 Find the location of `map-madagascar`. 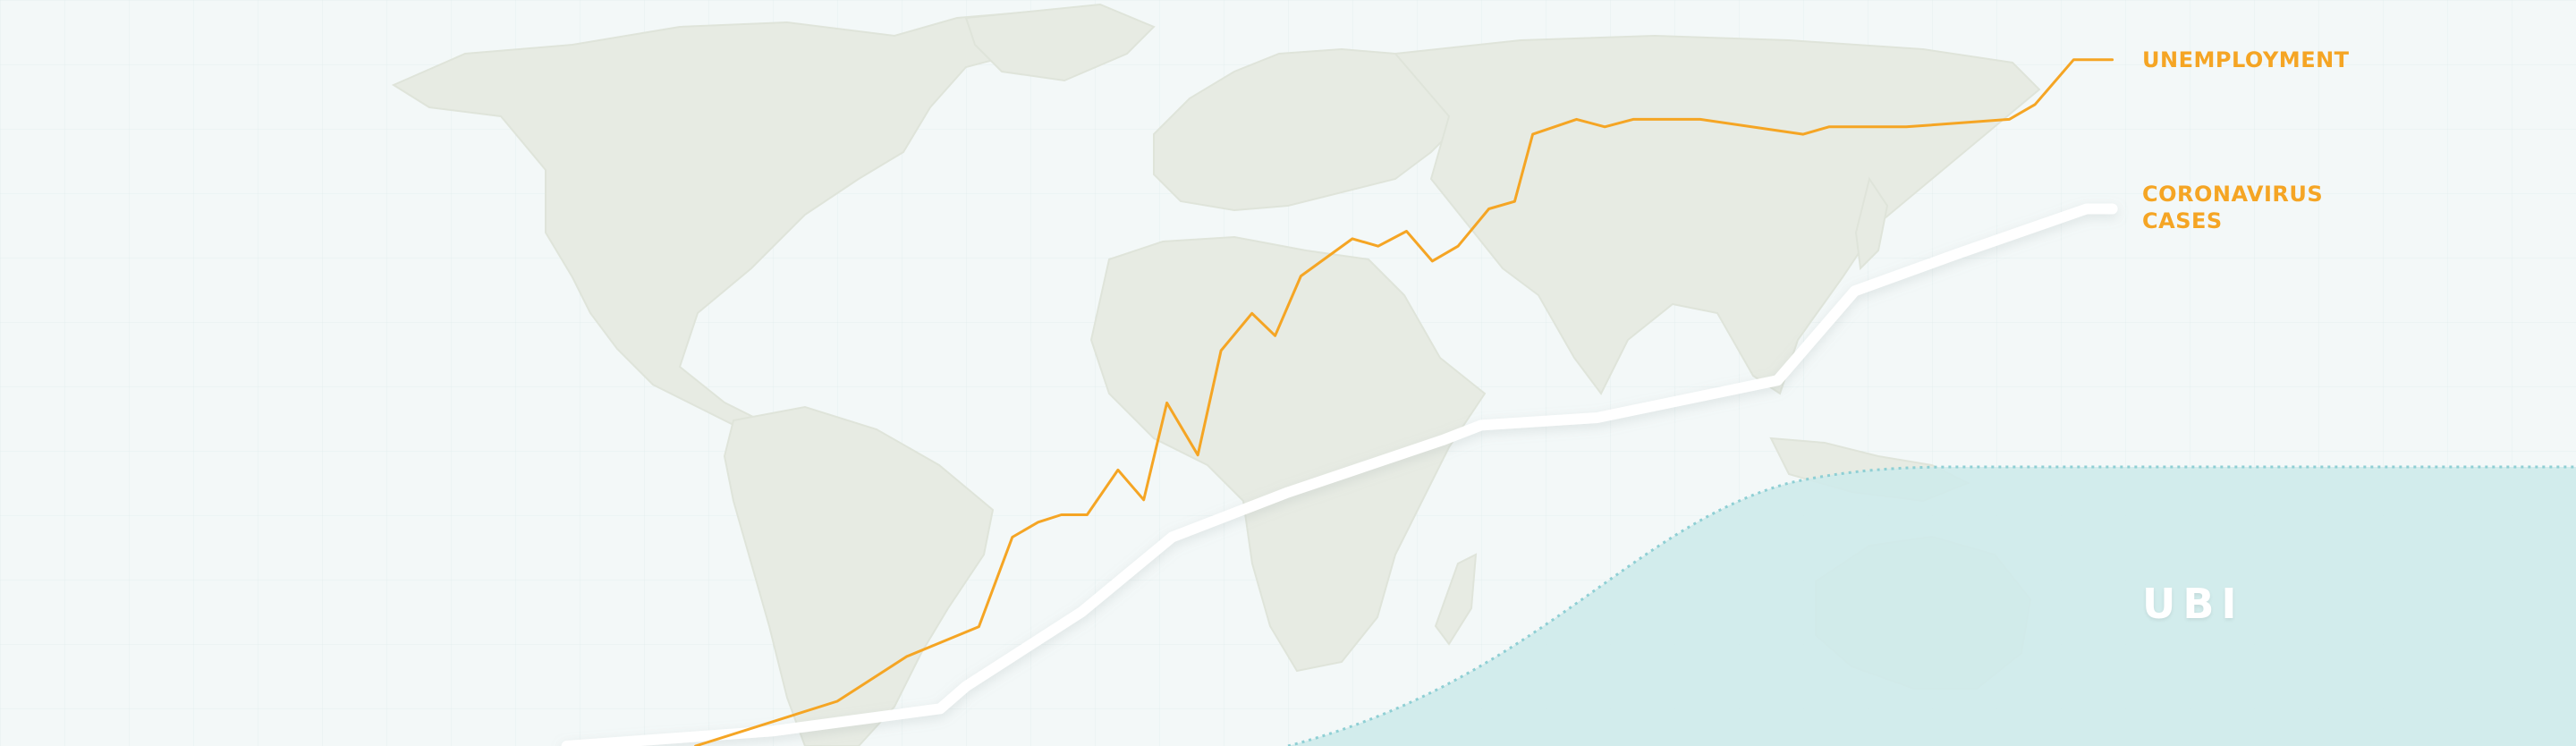

map-madagascar is located at coordinates (1456, 599).